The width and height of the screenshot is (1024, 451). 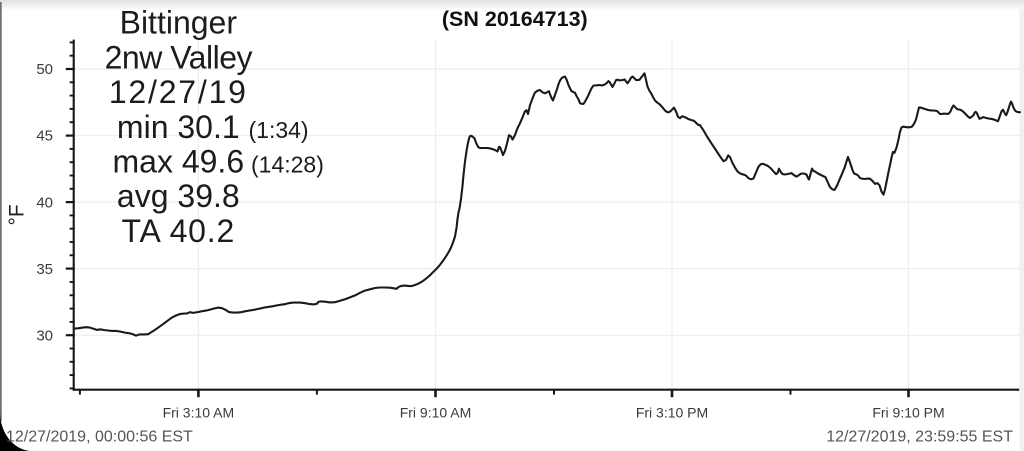 What do you see at coordinates (44, 269) in the screenshot?
I see `svg-text: 35` at bounding box center [44, 269].